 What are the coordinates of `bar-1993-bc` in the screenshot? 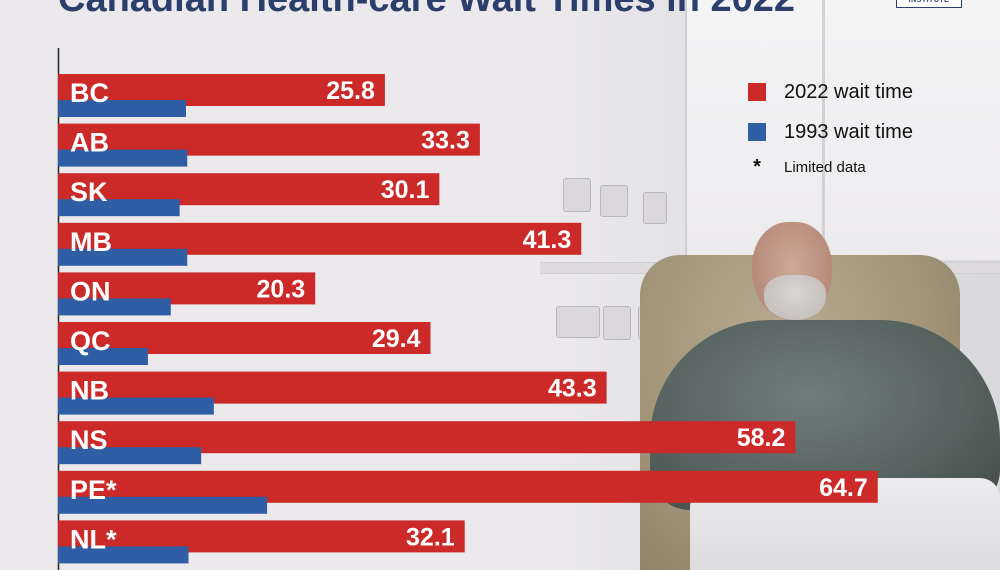 It's located at (122, 108).